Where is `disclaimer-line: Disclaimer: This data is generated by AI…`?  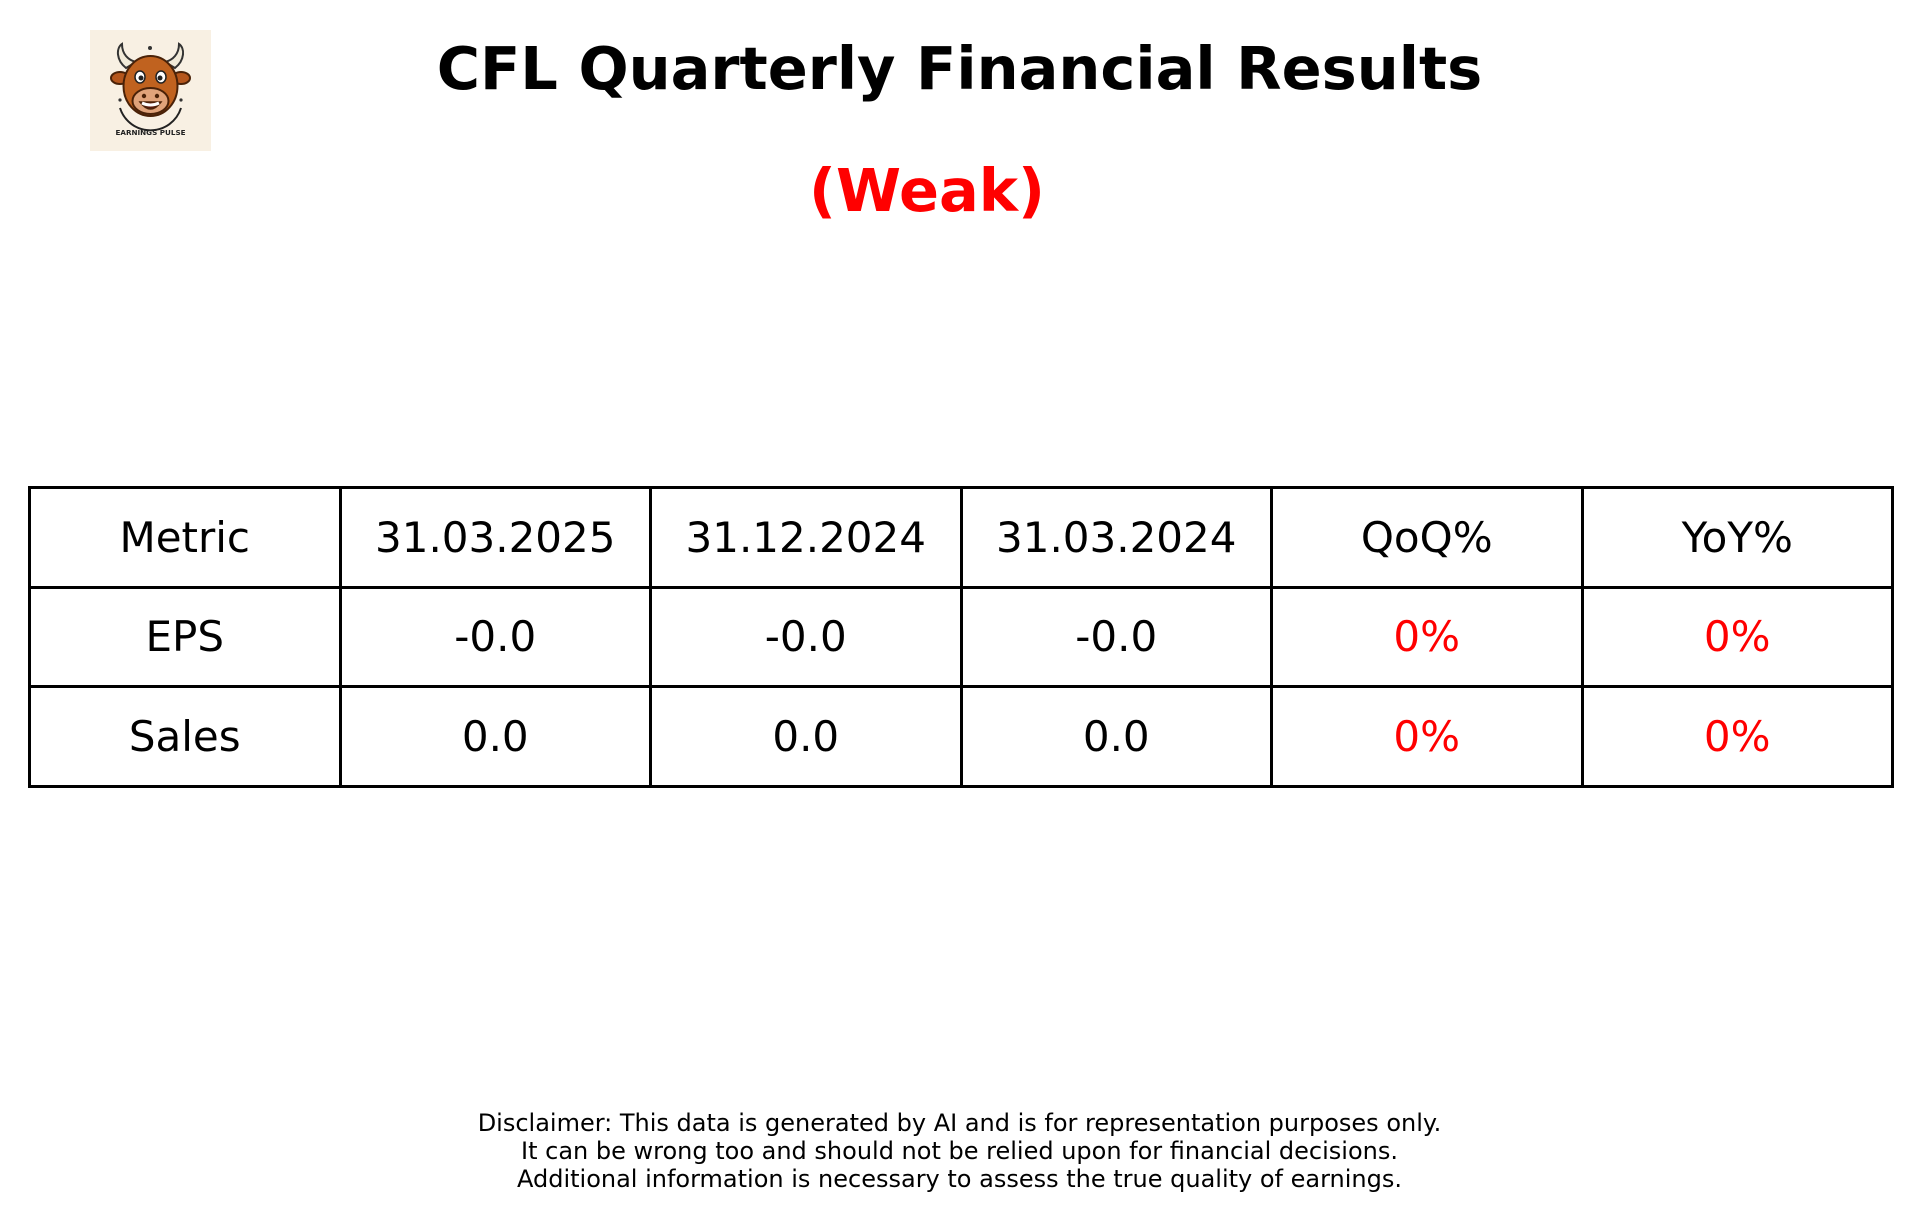 disclaimer-line: Disclaimer: This data is generated by AI… is located at coordinates (959, 1123).